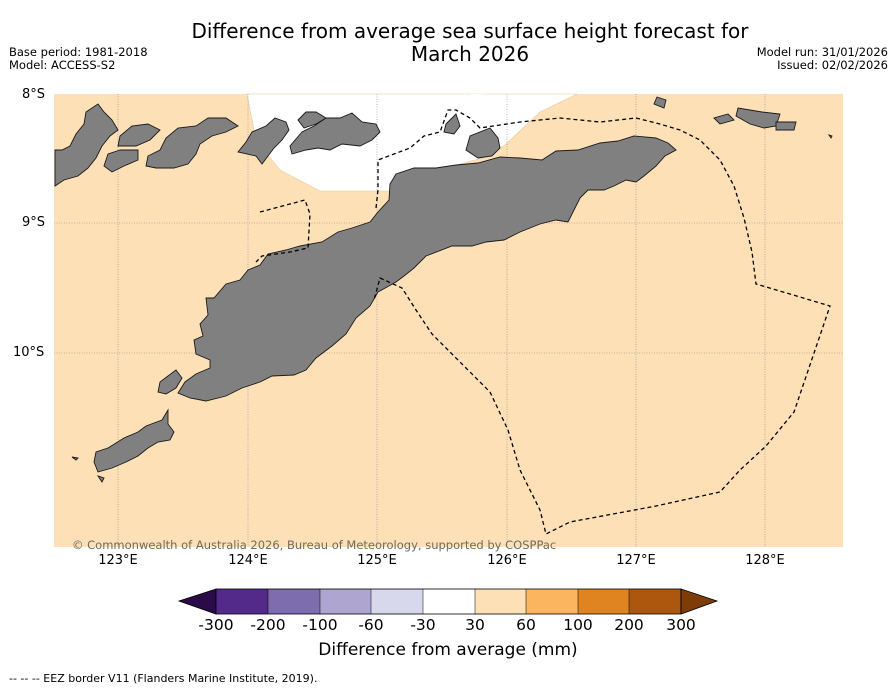  Describe the element at coordinates (34, 222) in the screenshot. I see `lat-label-9s: 9°S` at that location.